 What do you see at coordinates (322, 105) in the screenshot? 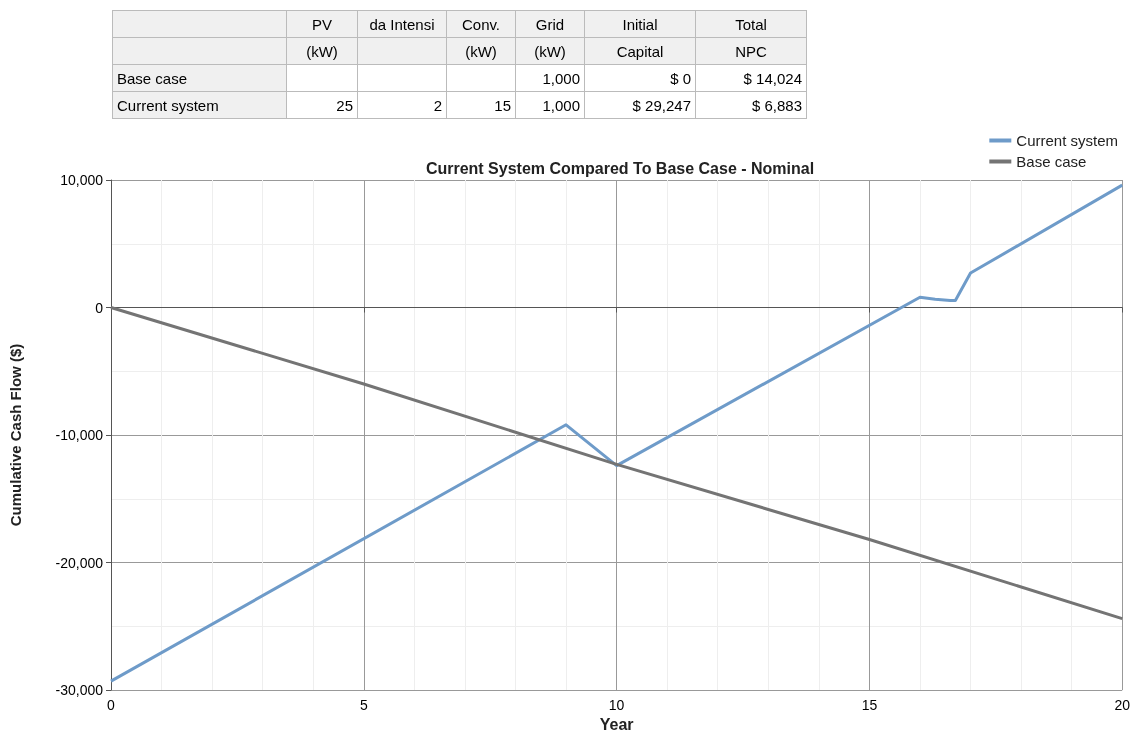
I see `text: 25` at bounding box center [322, 105].